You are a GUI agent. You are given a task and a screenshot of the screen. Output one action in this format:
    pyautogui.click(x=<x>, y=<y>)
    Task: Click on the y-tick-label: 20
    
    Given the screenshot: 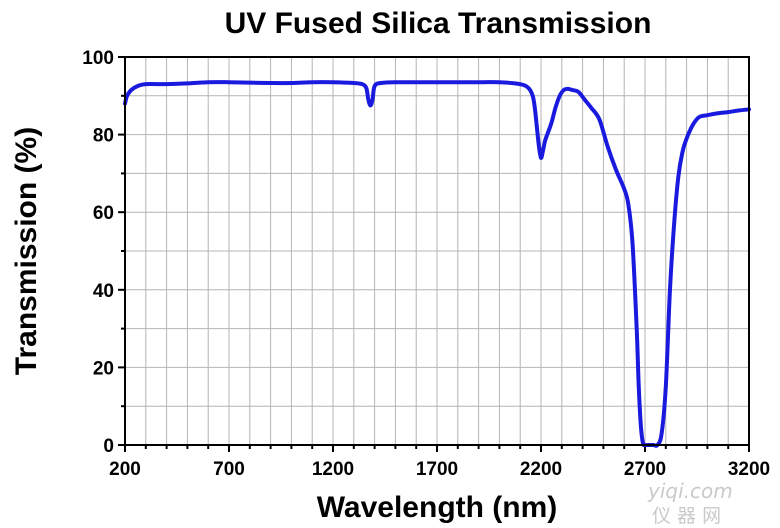 What is the action you would take?
    pyautogui.click(x=103, y=368)
    